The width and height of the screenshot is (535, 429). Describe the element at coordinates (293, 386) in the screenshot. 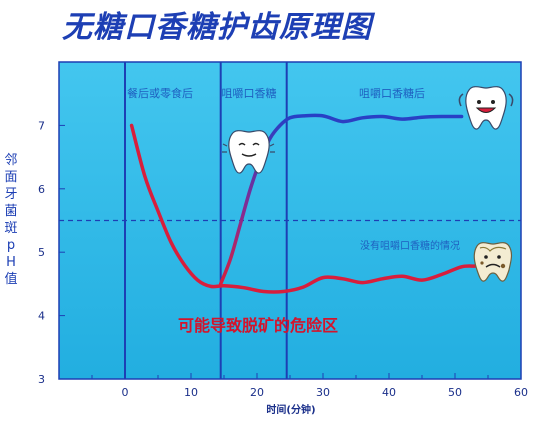

I see `x-ticks: 0 10 20 30 40 50 60` at that location.